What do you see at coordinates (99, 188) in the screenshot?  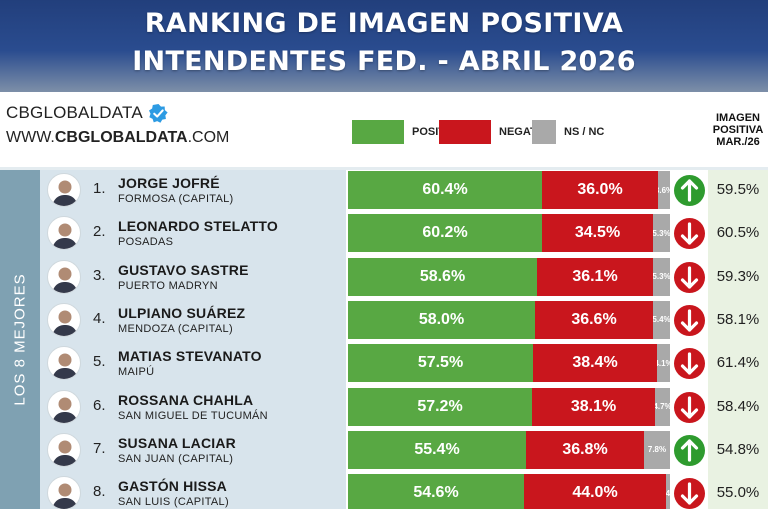 I see `rank-number: 1.` at bounding box center [99, 188].